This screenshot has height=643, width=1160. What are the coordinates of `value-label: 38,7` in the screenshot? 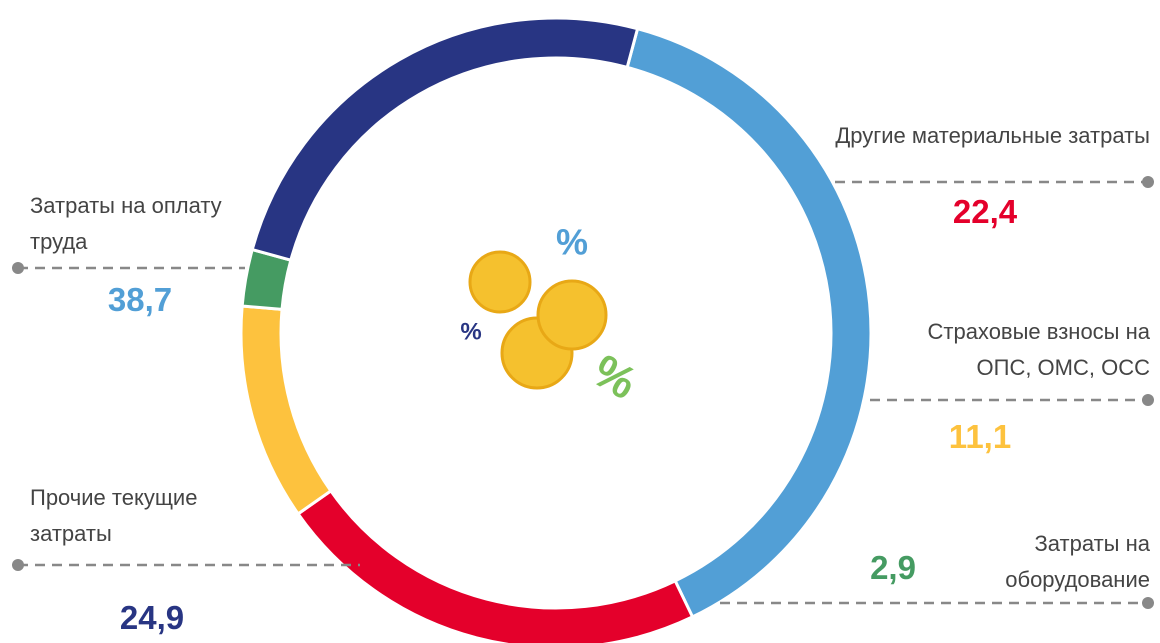 It's located at (140, 299).